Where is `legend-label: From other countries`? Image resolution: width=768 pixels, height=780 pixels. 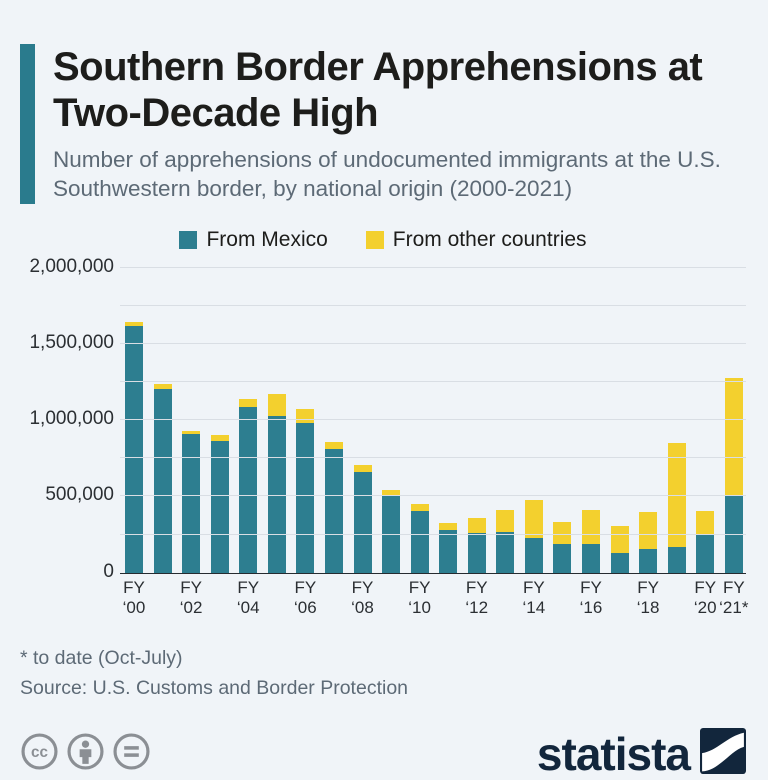
legend-label: From other countries is located at coordinates (489, 239).